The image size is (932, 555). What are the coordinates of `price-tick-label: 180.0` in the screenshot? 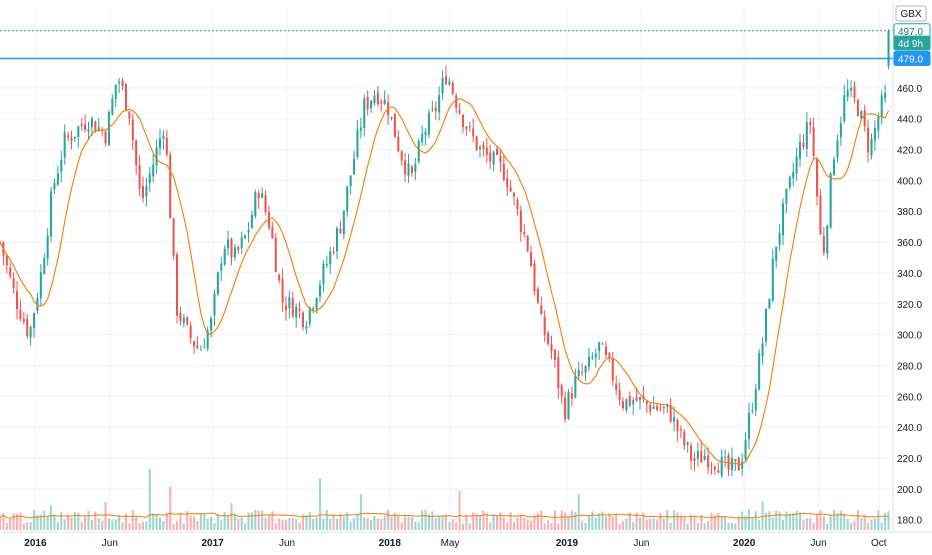 It's located at (909, 521).